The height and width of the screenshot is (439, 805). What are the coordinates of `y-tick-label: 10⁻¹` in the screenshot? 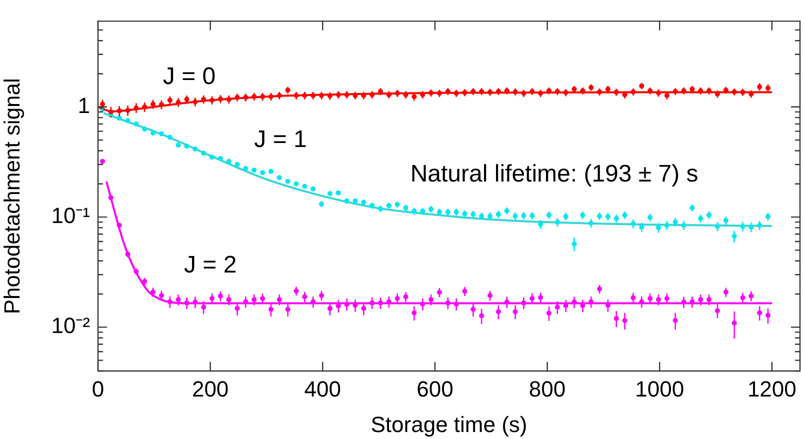 It's located at (70, 215).